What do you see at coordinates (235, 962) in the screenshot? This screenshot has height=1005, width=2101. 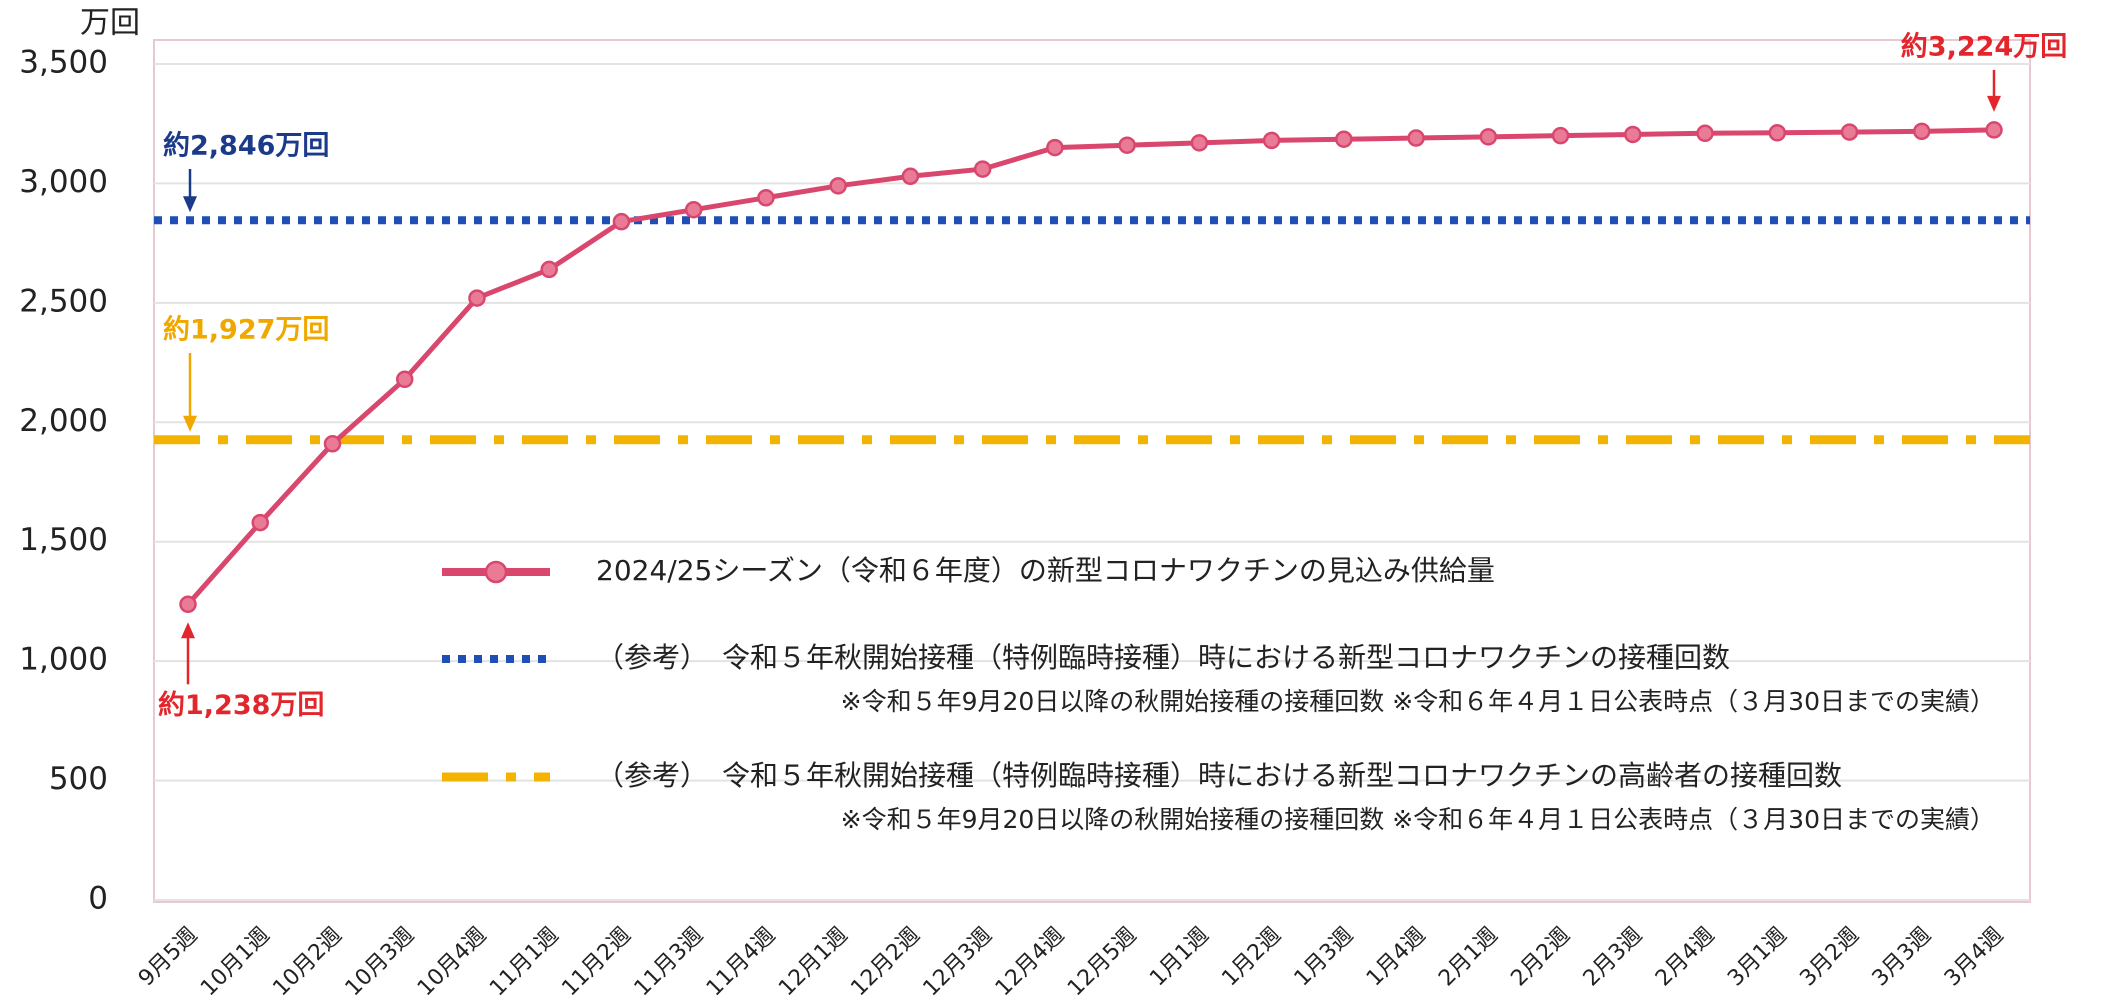 I see `x-tick-label: 10月1週` at bounding box center [235, 962].